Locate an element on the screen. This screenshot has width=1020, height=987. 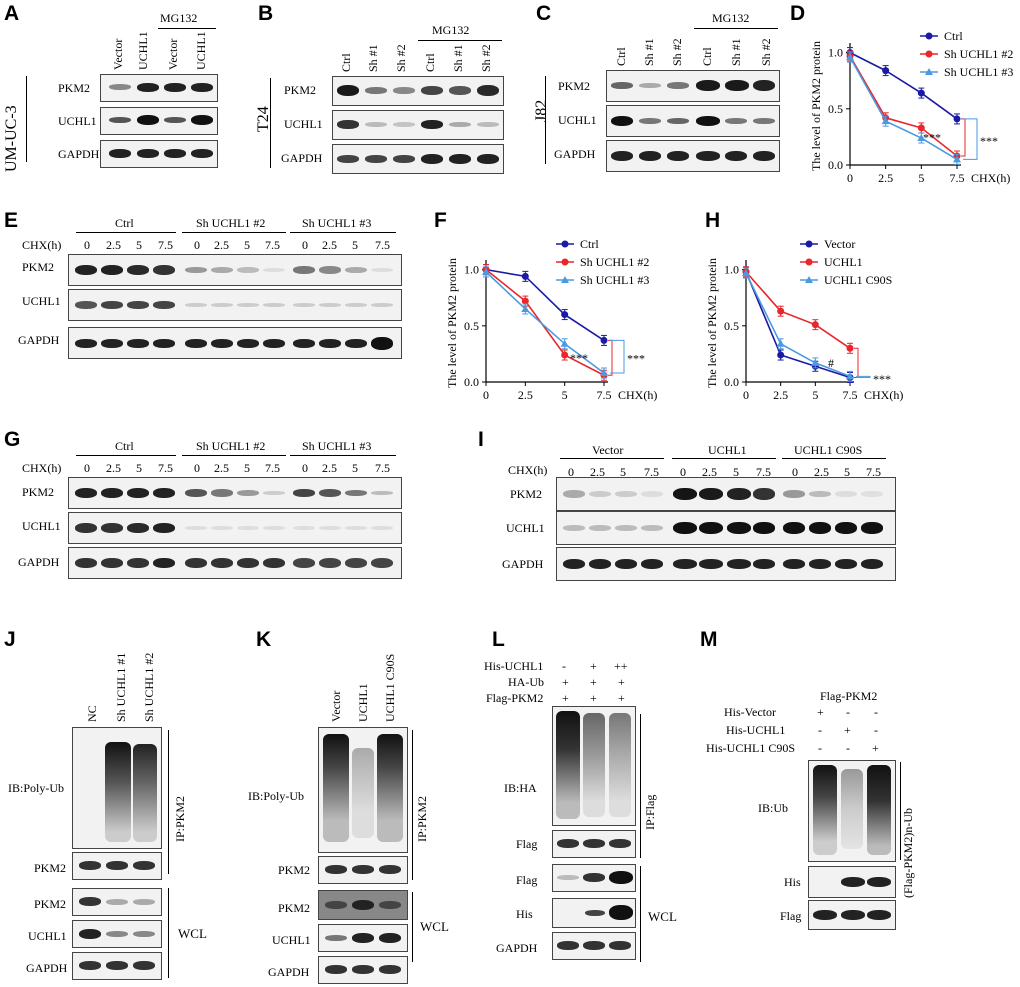
cell-line-label: J82 is located at coordinates (541, 110).